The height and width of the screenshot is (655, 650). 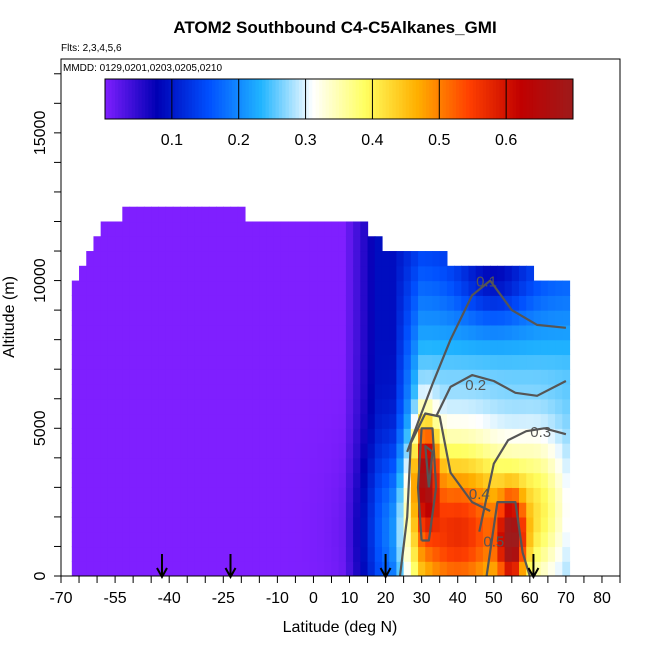 I want to click on colorbar-tick-label: 0.5, so click(x=439, y=140).